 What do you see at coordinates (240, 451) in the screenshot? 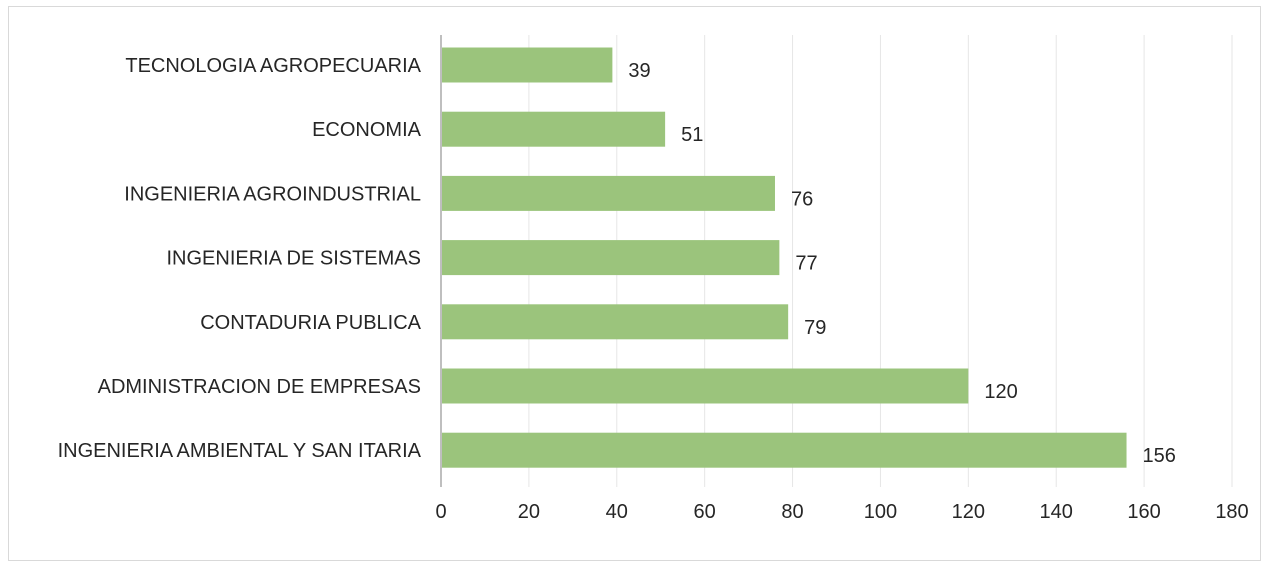
I see `category-label: INGENIERIA AMBIENTAL Y SAN ITARIA` at bounding box center [240, 451].